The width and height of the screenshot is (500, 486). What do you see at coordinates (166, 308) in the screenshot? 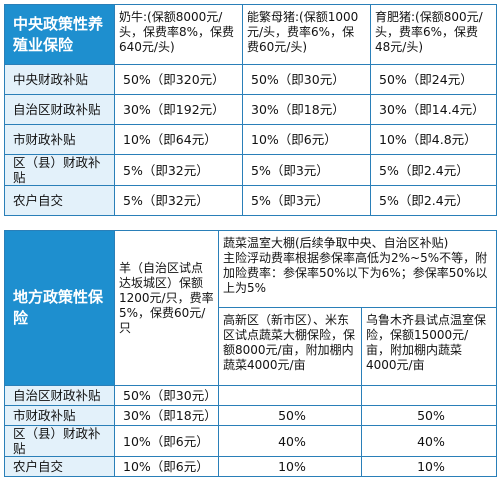
I see `sheep-column-header: 羊（自治区试点达坂城区）保额1200元/只，费率5%，保费60元/只` at bounding box center [166, 308].